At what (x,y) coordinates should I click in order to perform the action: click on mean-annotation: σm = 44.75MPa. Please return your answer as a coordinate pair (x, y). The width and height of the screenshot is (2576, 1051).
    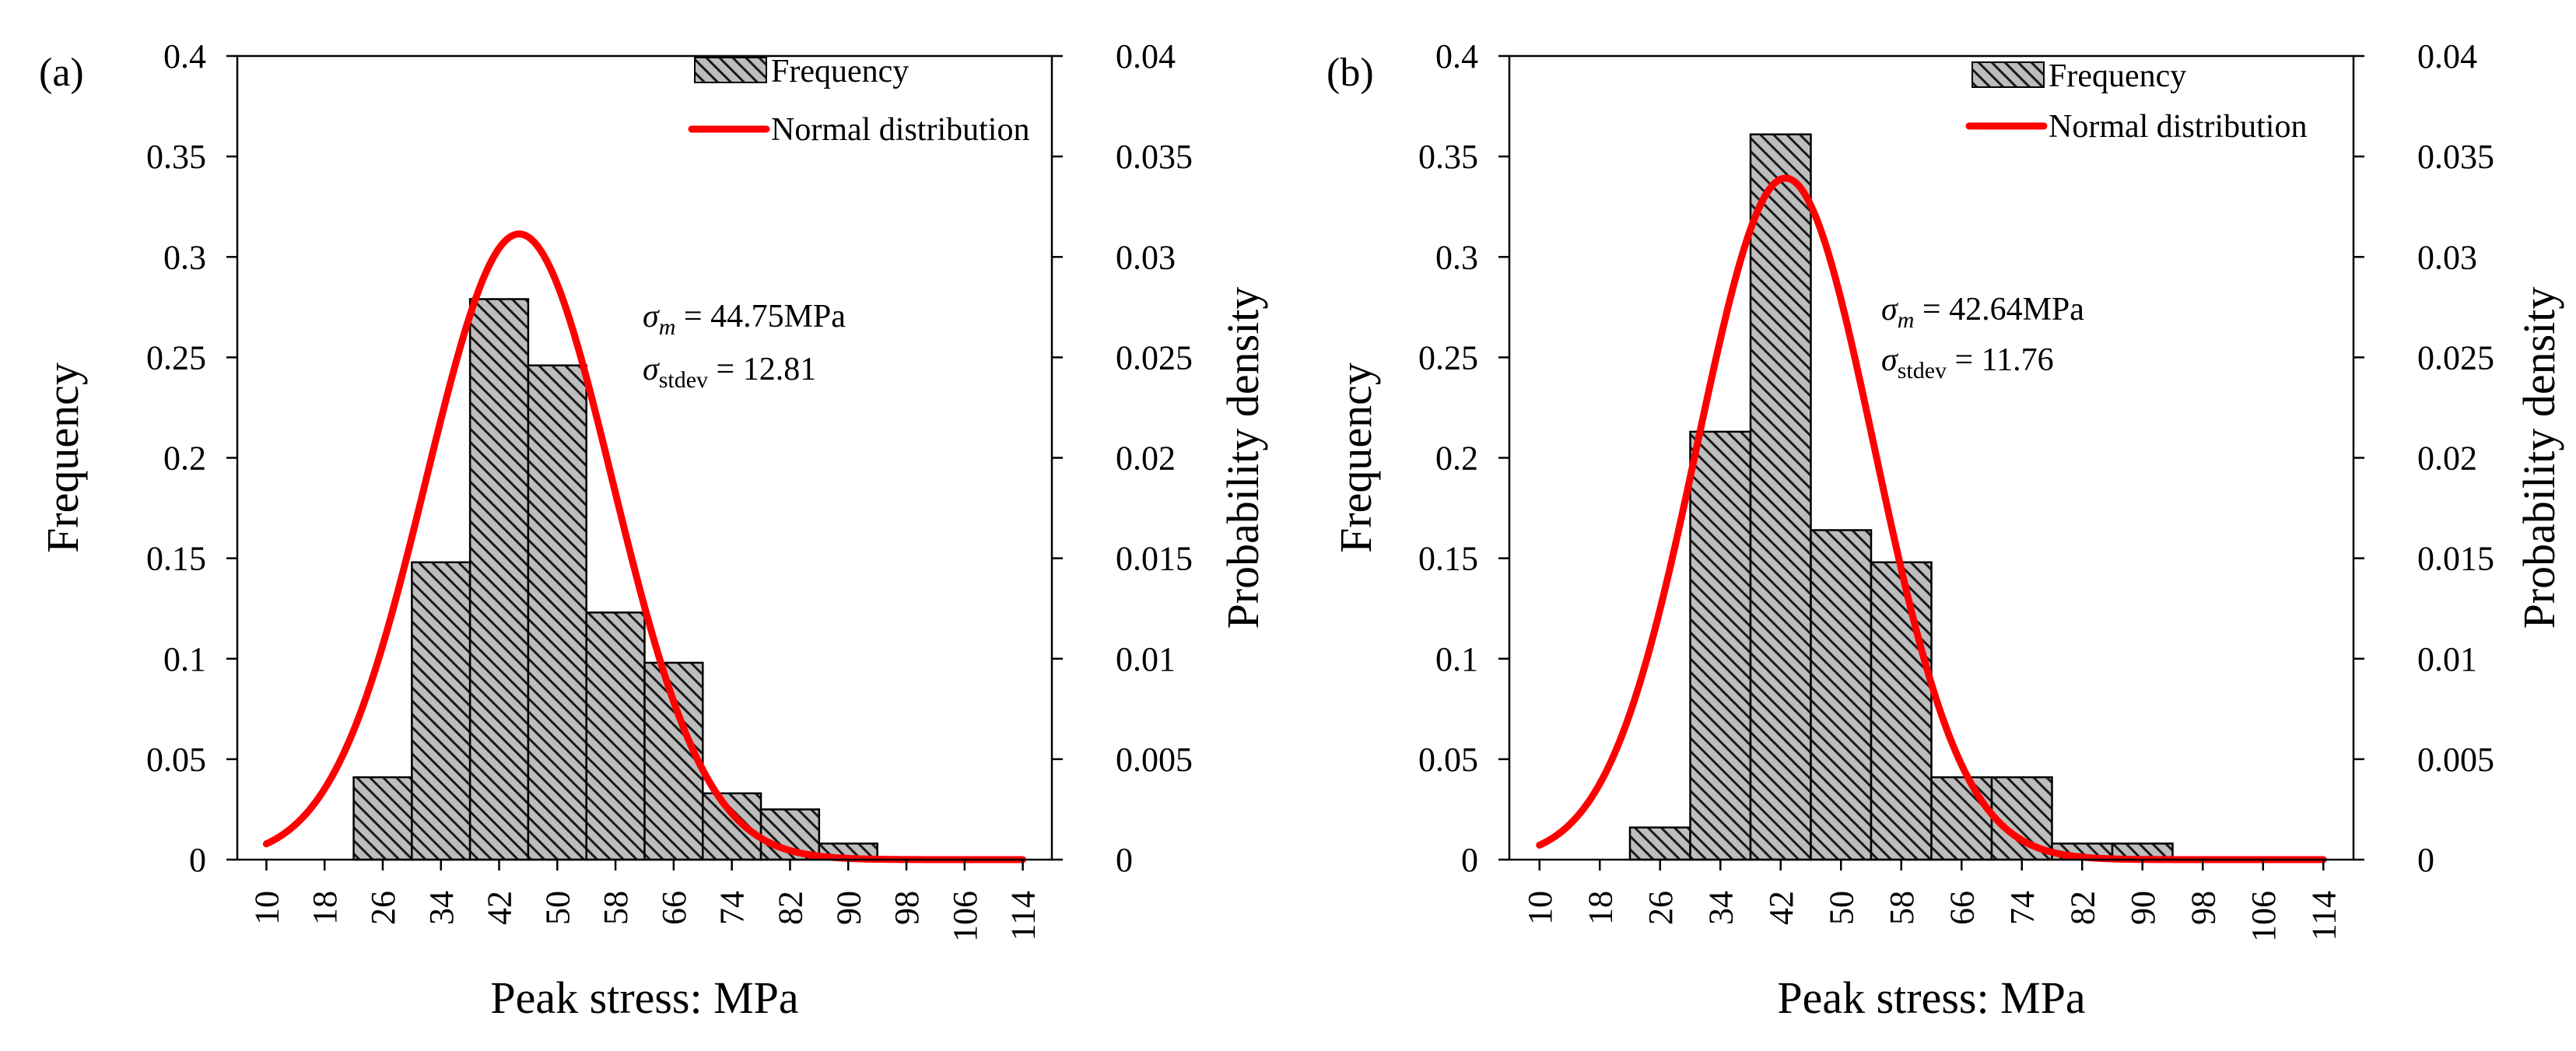
    Looking at the image, I should click on (744, 319).